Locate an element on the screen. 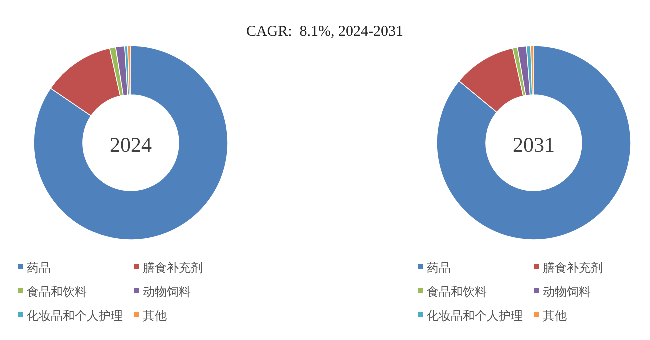 This screenshot has height=340, width=650. text: 2024 is located at coordinates (131, 145).